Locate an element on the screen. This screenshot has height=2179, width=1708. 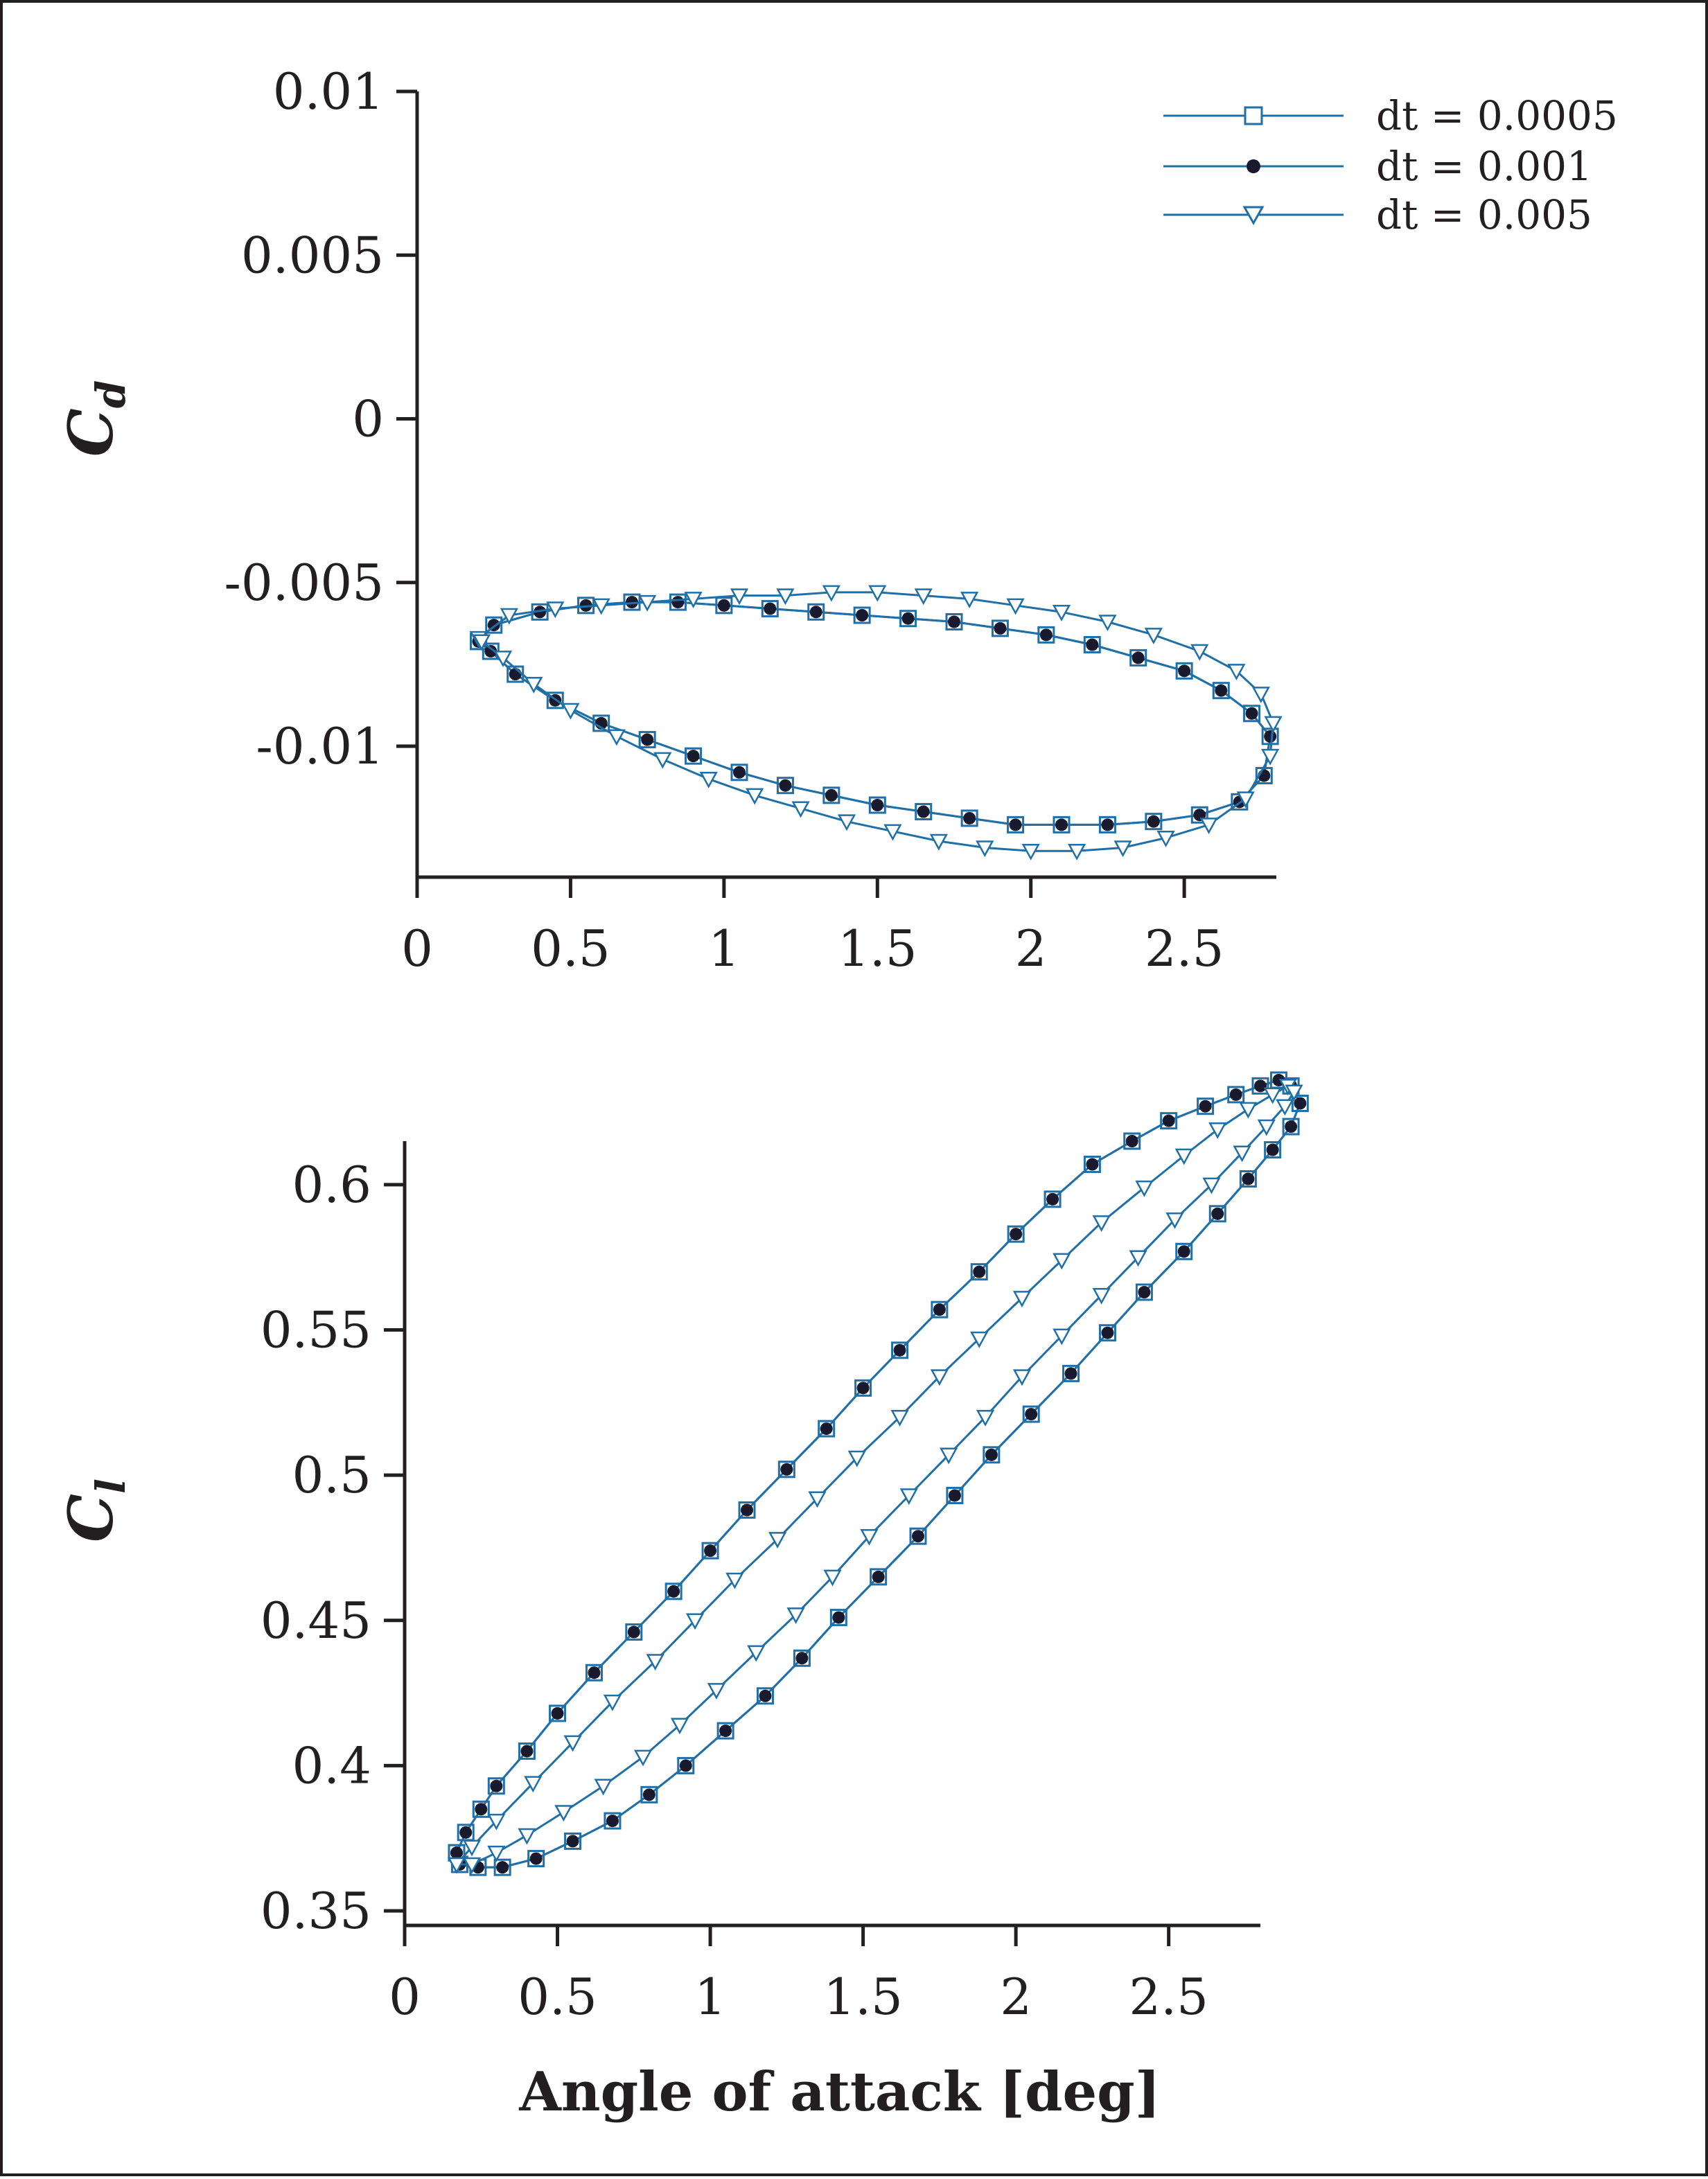
cd-x-tick-label: 1.5 is located at coordinates (878, 948).